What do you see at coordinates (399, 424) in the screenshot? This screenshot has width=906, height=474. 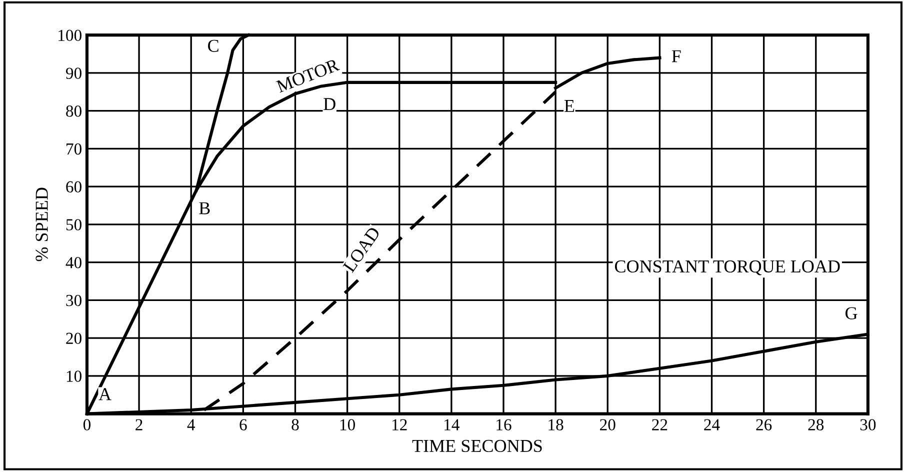 I see `x-tick-label: 12` at bounding box center [399, 424].